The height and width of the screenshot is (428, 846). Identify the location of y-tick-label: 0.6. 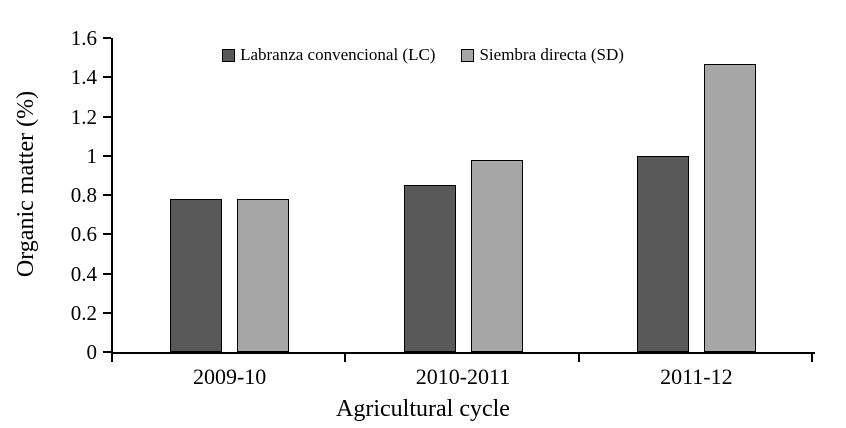
(83, 234).